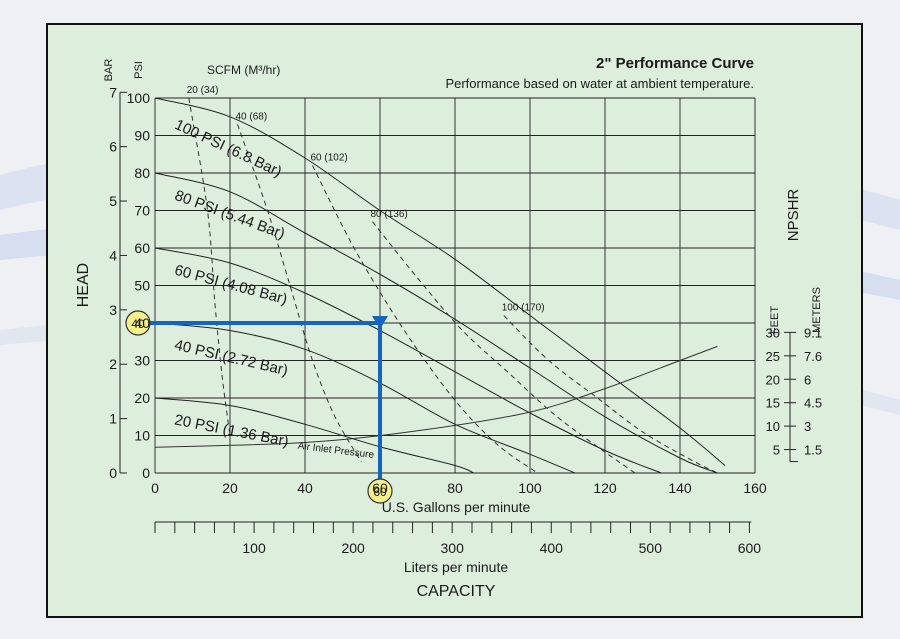 This screenshot has width=900, height=639. What do you see at coordinates (773, 403) in the screenshot?
I see `npshr-feet-label: 15` at bounding box center [773, 403].